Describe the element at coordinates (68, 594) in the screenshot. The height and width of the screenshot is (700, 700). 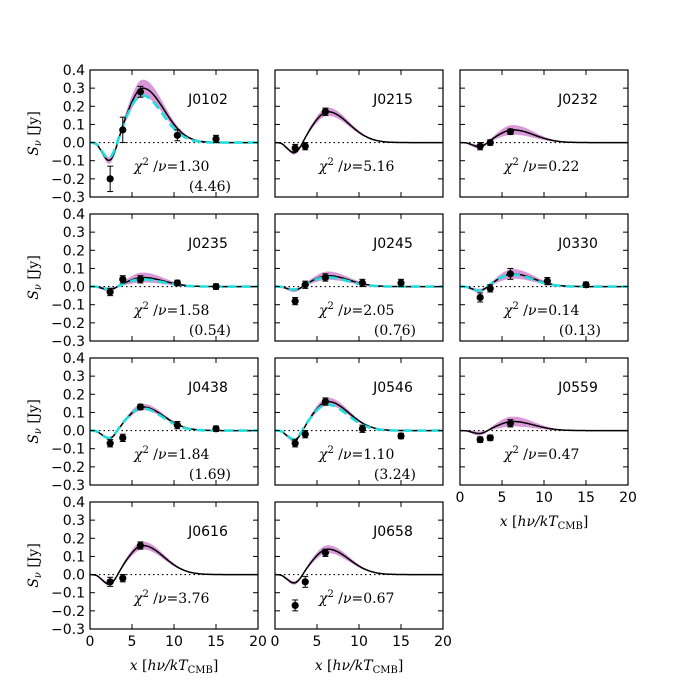
I see `y-tick-label: −0.1` at that location.